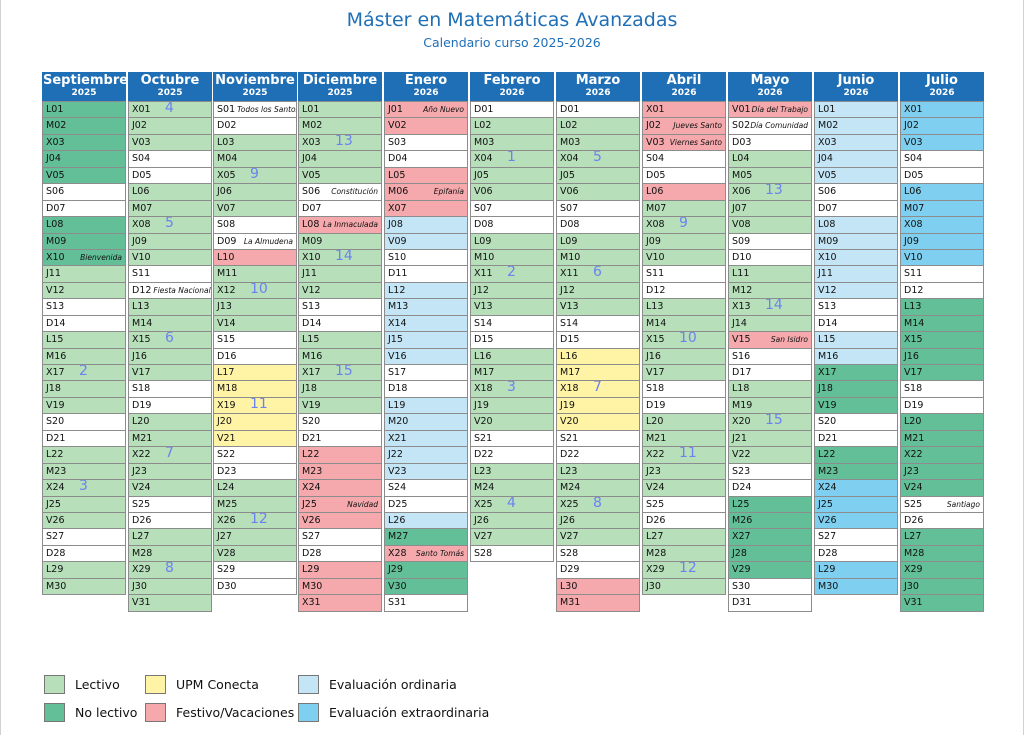  Describe the element at coordinates (655, 570) in the screenshot. I see `day-label: X29` at that location.